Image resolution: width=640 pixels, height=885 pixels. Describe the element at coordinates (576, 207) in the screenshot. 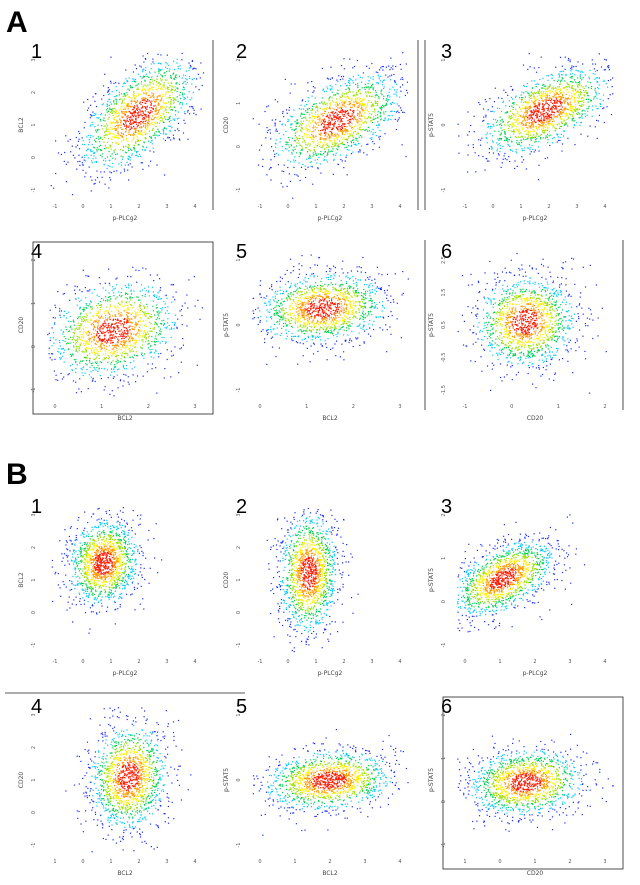

I see `x-tick-label: 3` at that location.